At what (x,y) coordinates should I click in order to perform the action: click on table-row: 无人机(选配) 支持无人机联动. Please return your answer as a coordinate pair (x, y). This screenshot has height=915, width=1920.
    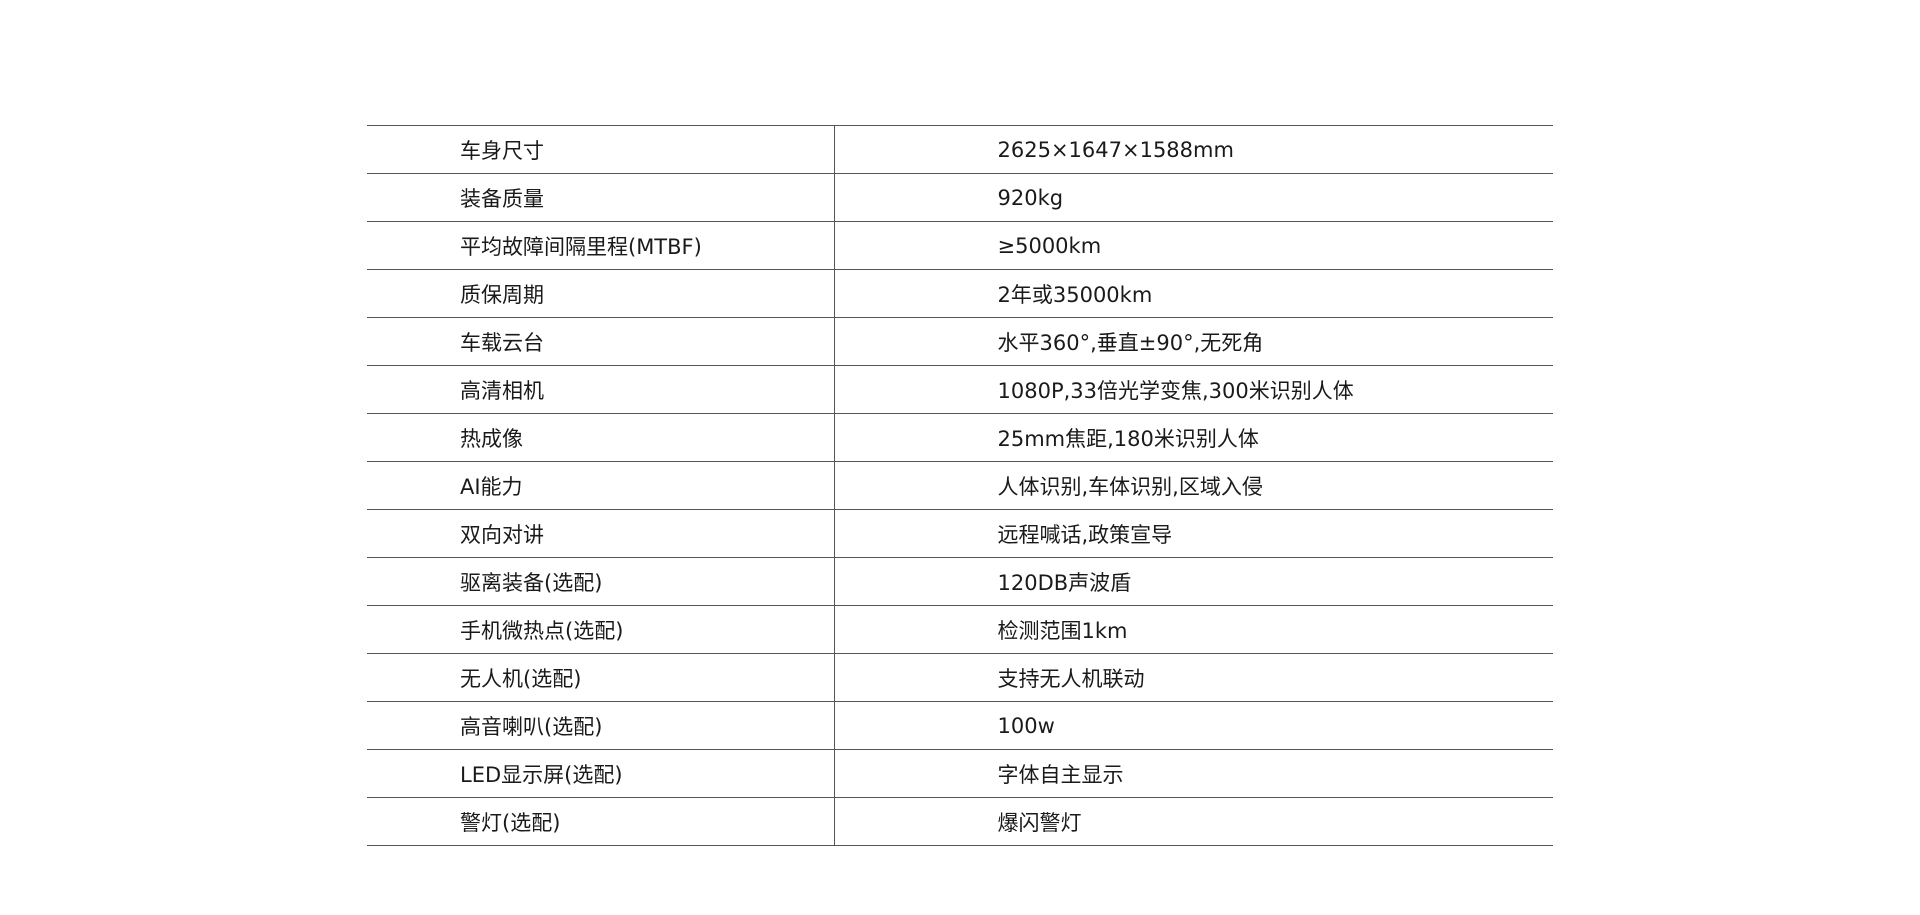
    Looking at the image, I should click on (960, 677).